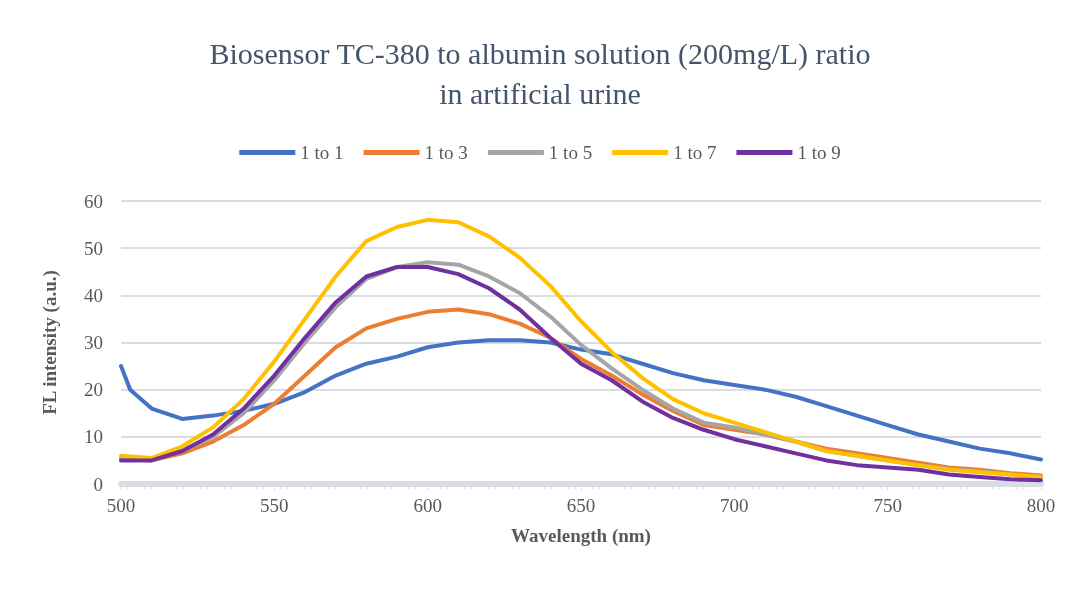 Image resolution: width=1080 pixels, height=589 pixels. I want to click on y-tick-label: 10, so click(93, 437).